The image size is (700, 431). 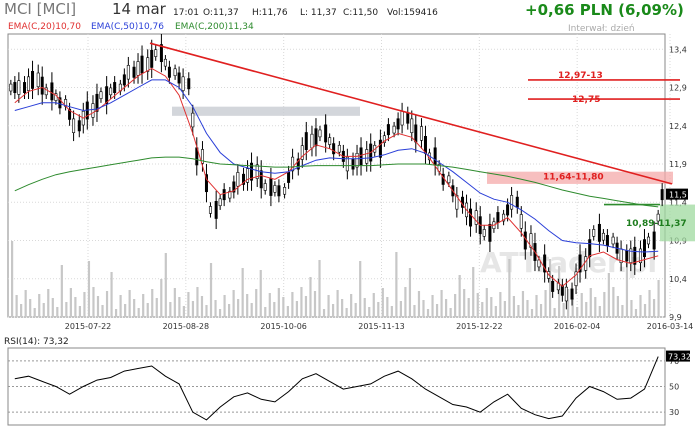 What do you see at coordinates (678, 202) in the screenshot?
I see `y-tick-label-4: 11,4` at bounding box center [678, 202].